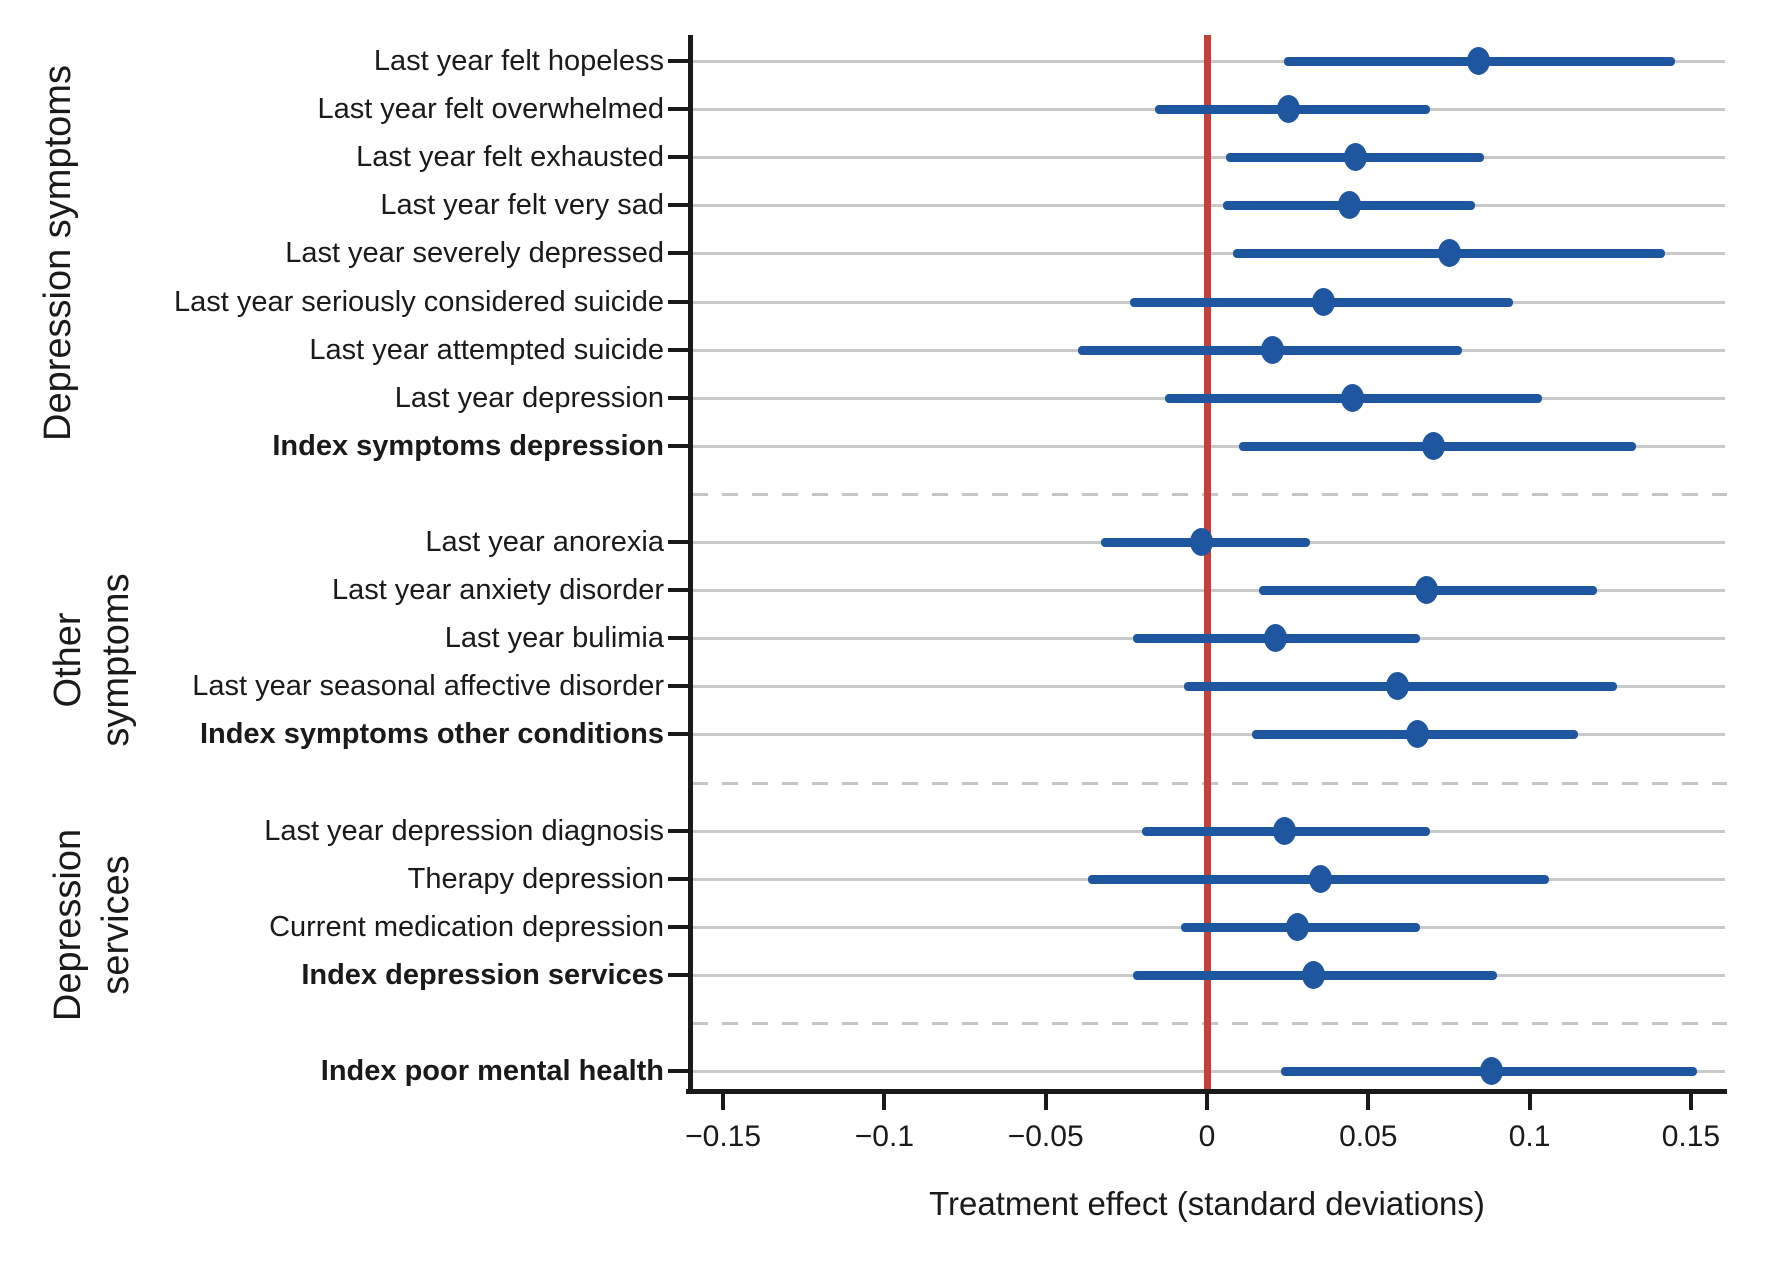 This screenshot has height=1284, width=1774. I want to click on row-label: Current medication depression, so click(466, 926).